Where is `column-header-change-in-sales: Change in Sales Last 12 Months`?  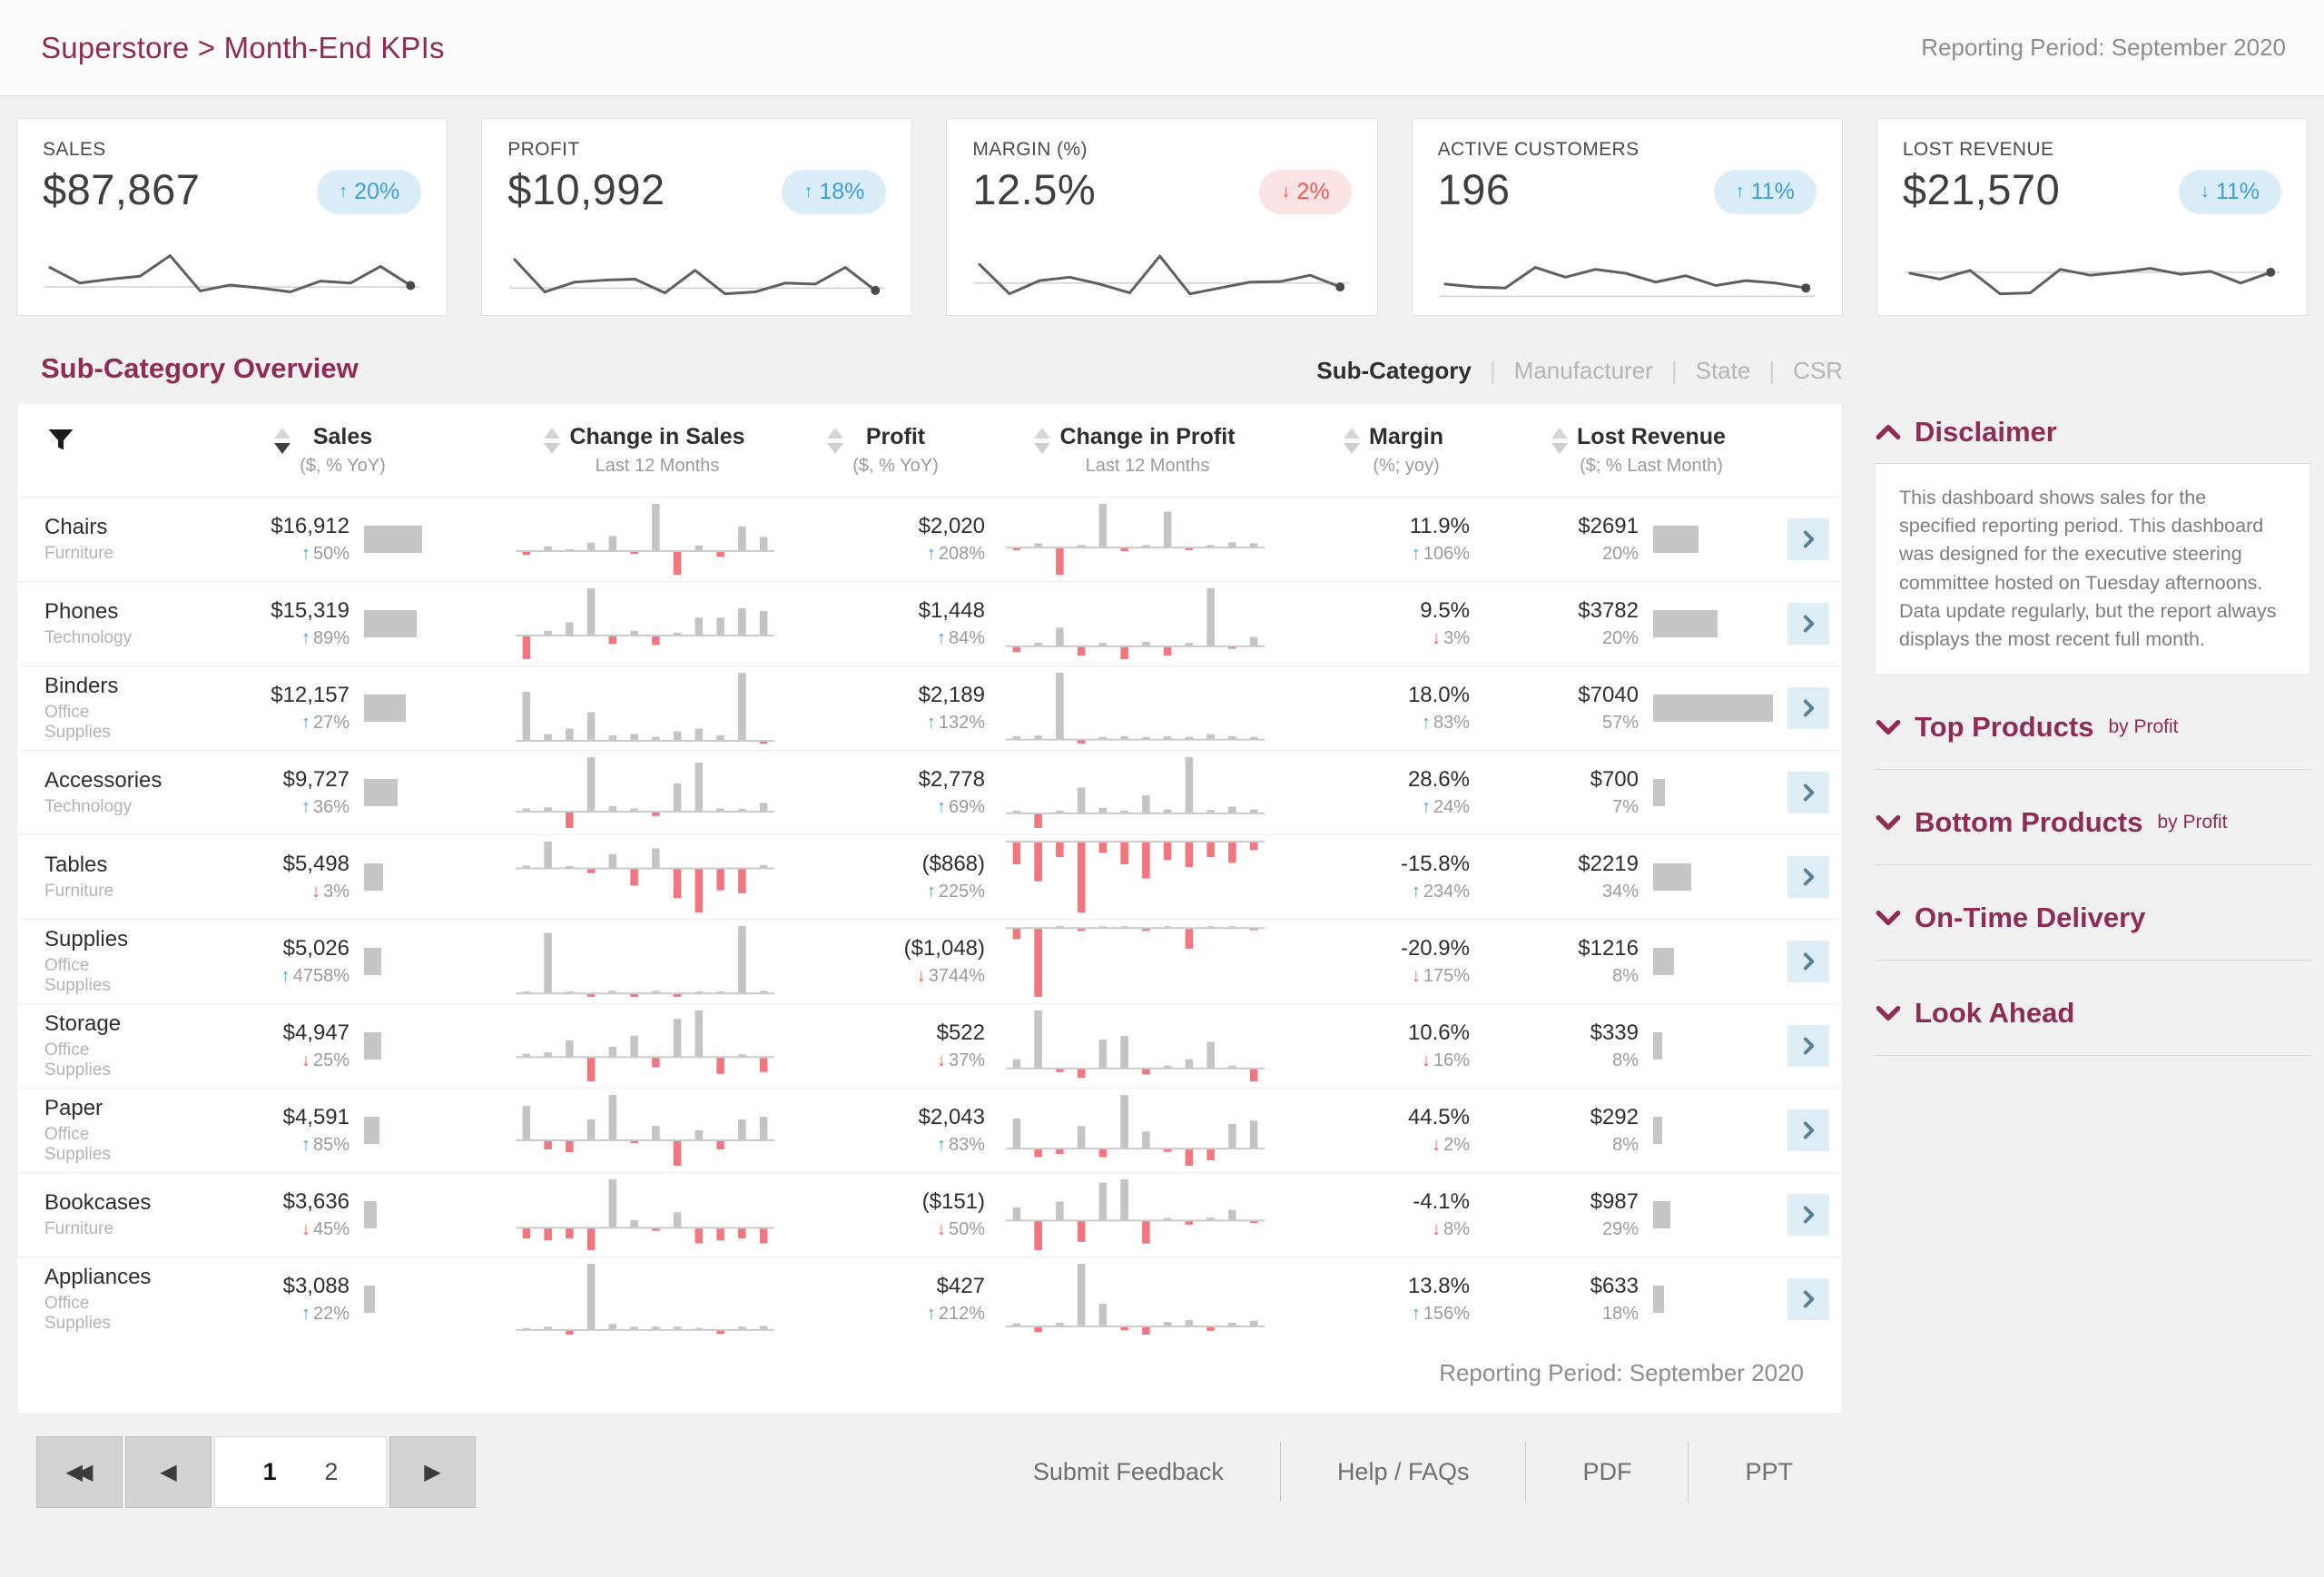 column-header-change-in-sales: Change in Sales Last 12 Months is located at coordinates (644, 461).